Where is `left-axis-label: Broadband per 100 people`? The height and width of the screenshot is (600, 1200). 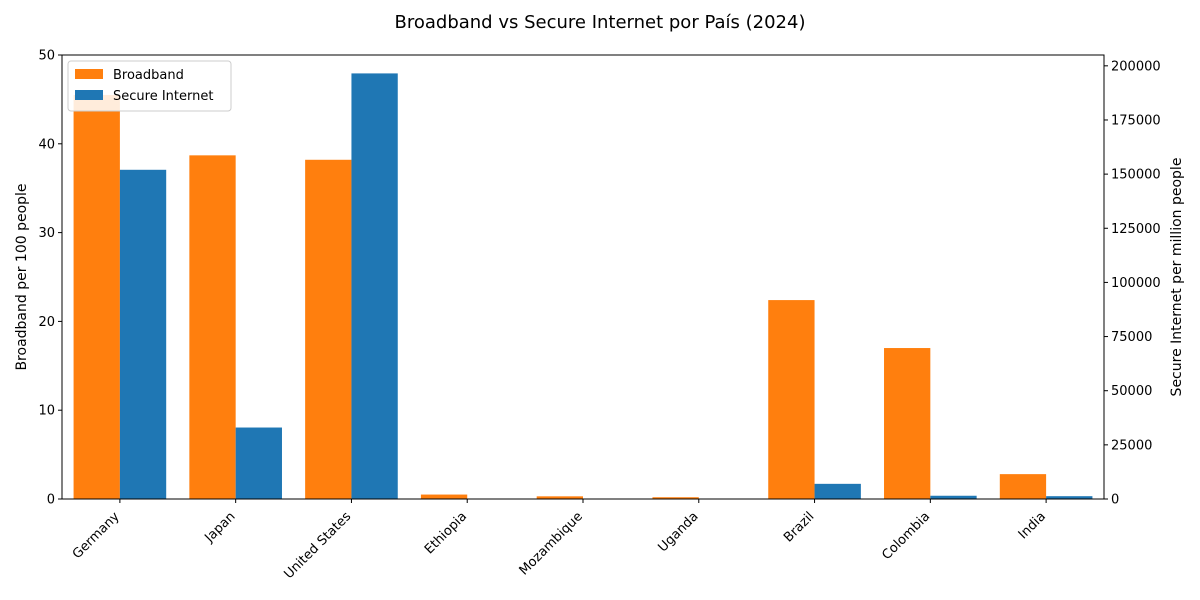 left-axis-label: Broadband per 100 people is located at coordinates (22, 276).